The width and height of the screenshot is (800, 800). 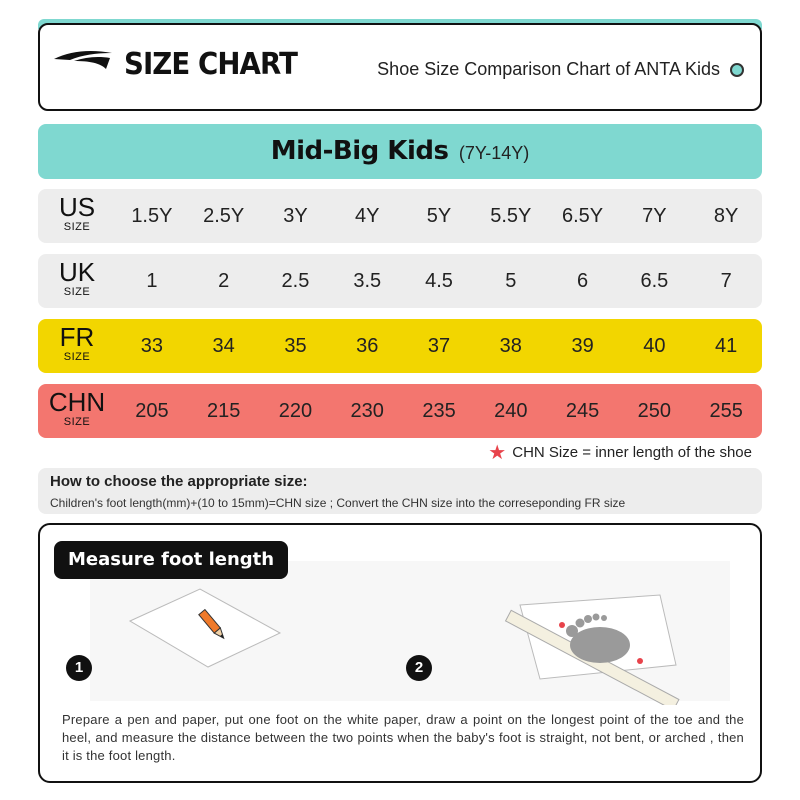 What do you see at coordinates (295, 281) in the screenshot?
I see `size-cell: 2.5` at bounding box center [295, 281].